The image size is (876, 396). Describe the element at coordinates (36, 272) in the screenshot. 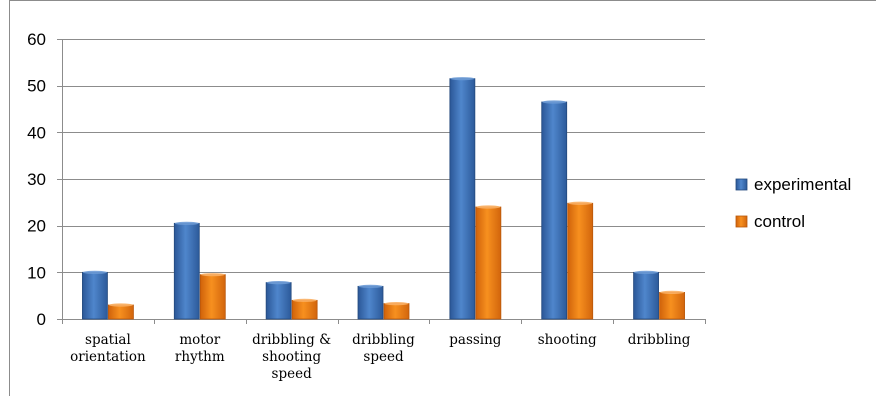

I see `y-tick-label: 10` at that location.